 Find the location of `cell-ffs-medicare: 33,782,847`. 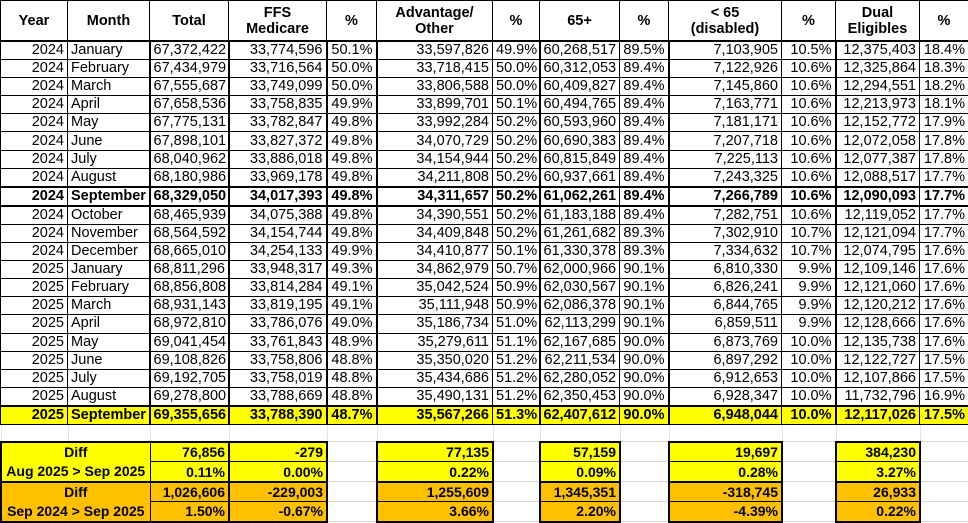

cell-ffs-medicare: 33,782,847 is located at coordinates (278, 123).